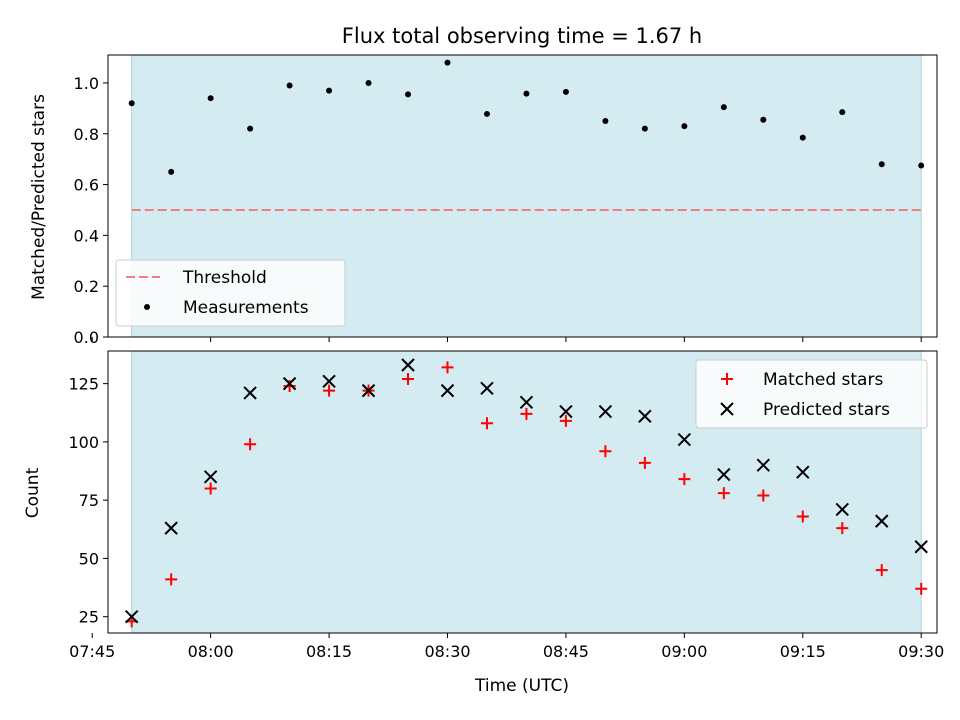 The image size is (960, 720). I want to click on y-tick-label: 75, so click(89, 500).